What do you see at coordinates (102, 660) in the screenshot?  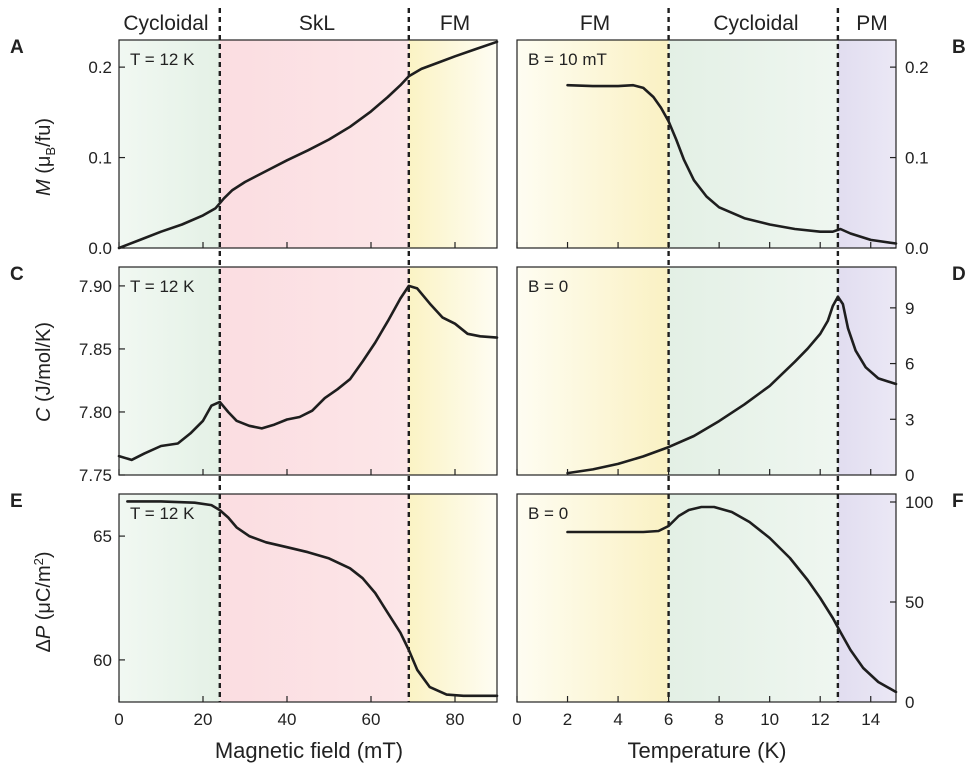 I see `y-tick-label: 60` at bounding box center [102, 660].